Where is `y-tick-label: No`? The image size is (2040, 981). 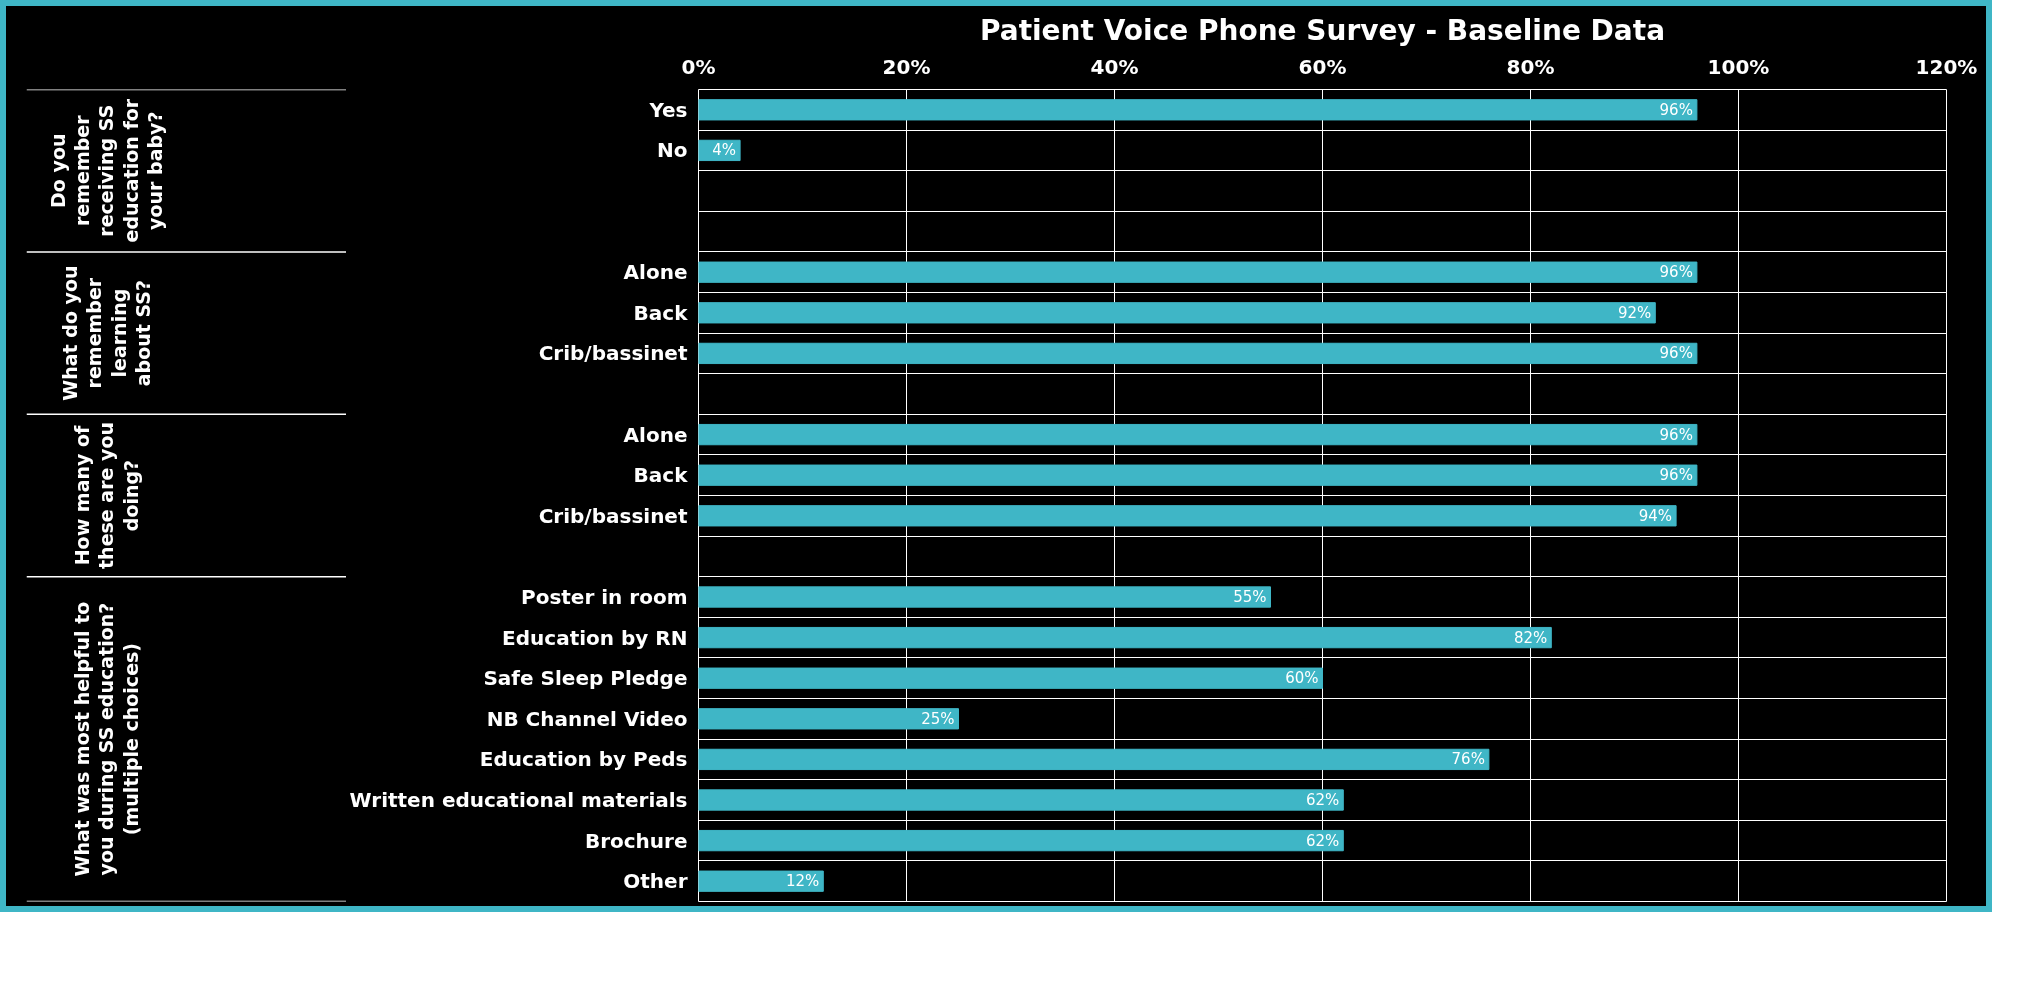 y-tick-label: No is located at coordinates (672, 150).